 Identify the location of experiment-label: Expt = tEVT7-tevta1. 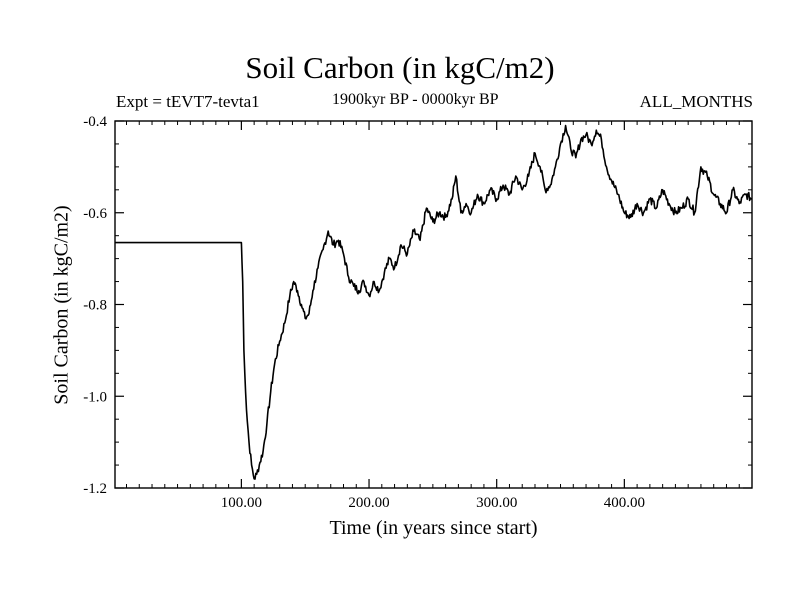
(188, 101).